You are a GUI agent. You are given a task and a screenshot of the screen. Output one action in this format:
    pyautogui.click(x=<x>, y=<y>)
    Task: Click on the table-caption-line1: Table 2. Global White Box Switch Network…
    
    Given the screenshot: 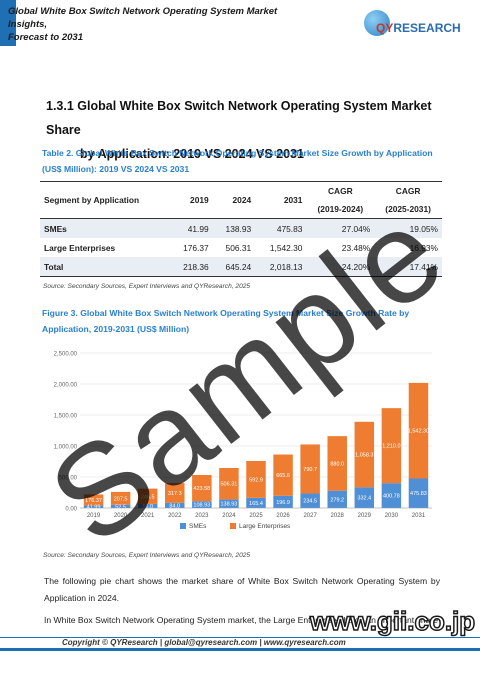 What is the action you would take?
    pyautogui.click(x=237, y=153)
    